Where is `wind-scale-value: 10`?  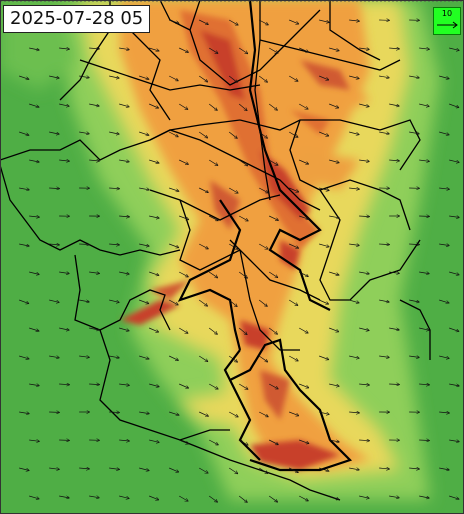 wind-scale-value: 10 is located at coordinates (447, 13).